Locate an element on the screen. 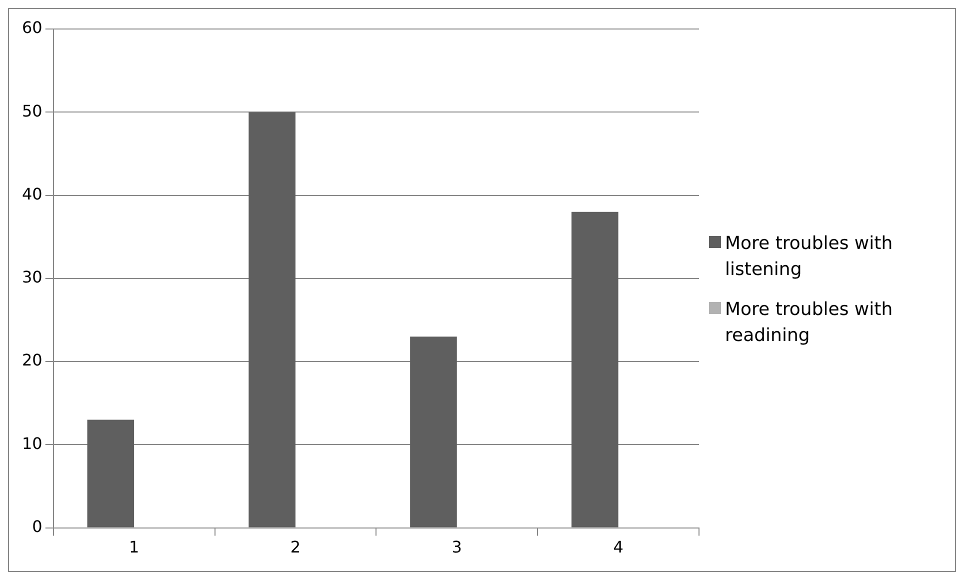 The width and height of the screenshot is (964, 580). y-tick-label: 0 is located at coordinates (37, 526).